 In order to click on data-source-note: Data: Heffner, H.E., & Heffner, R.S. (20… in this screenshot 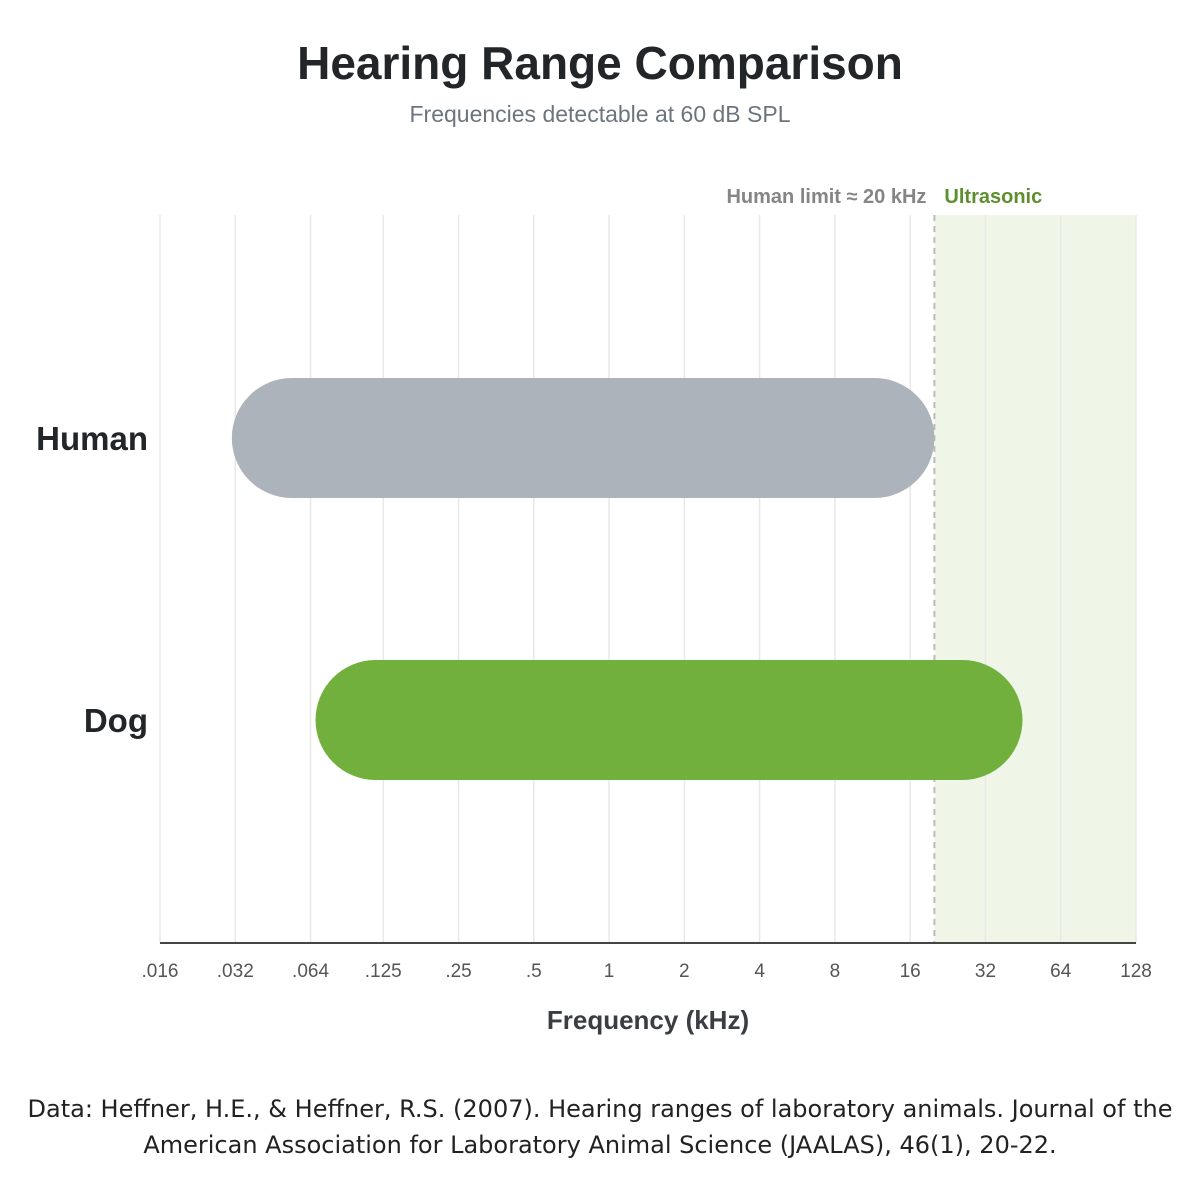, I will do `click(600, 1127)`.